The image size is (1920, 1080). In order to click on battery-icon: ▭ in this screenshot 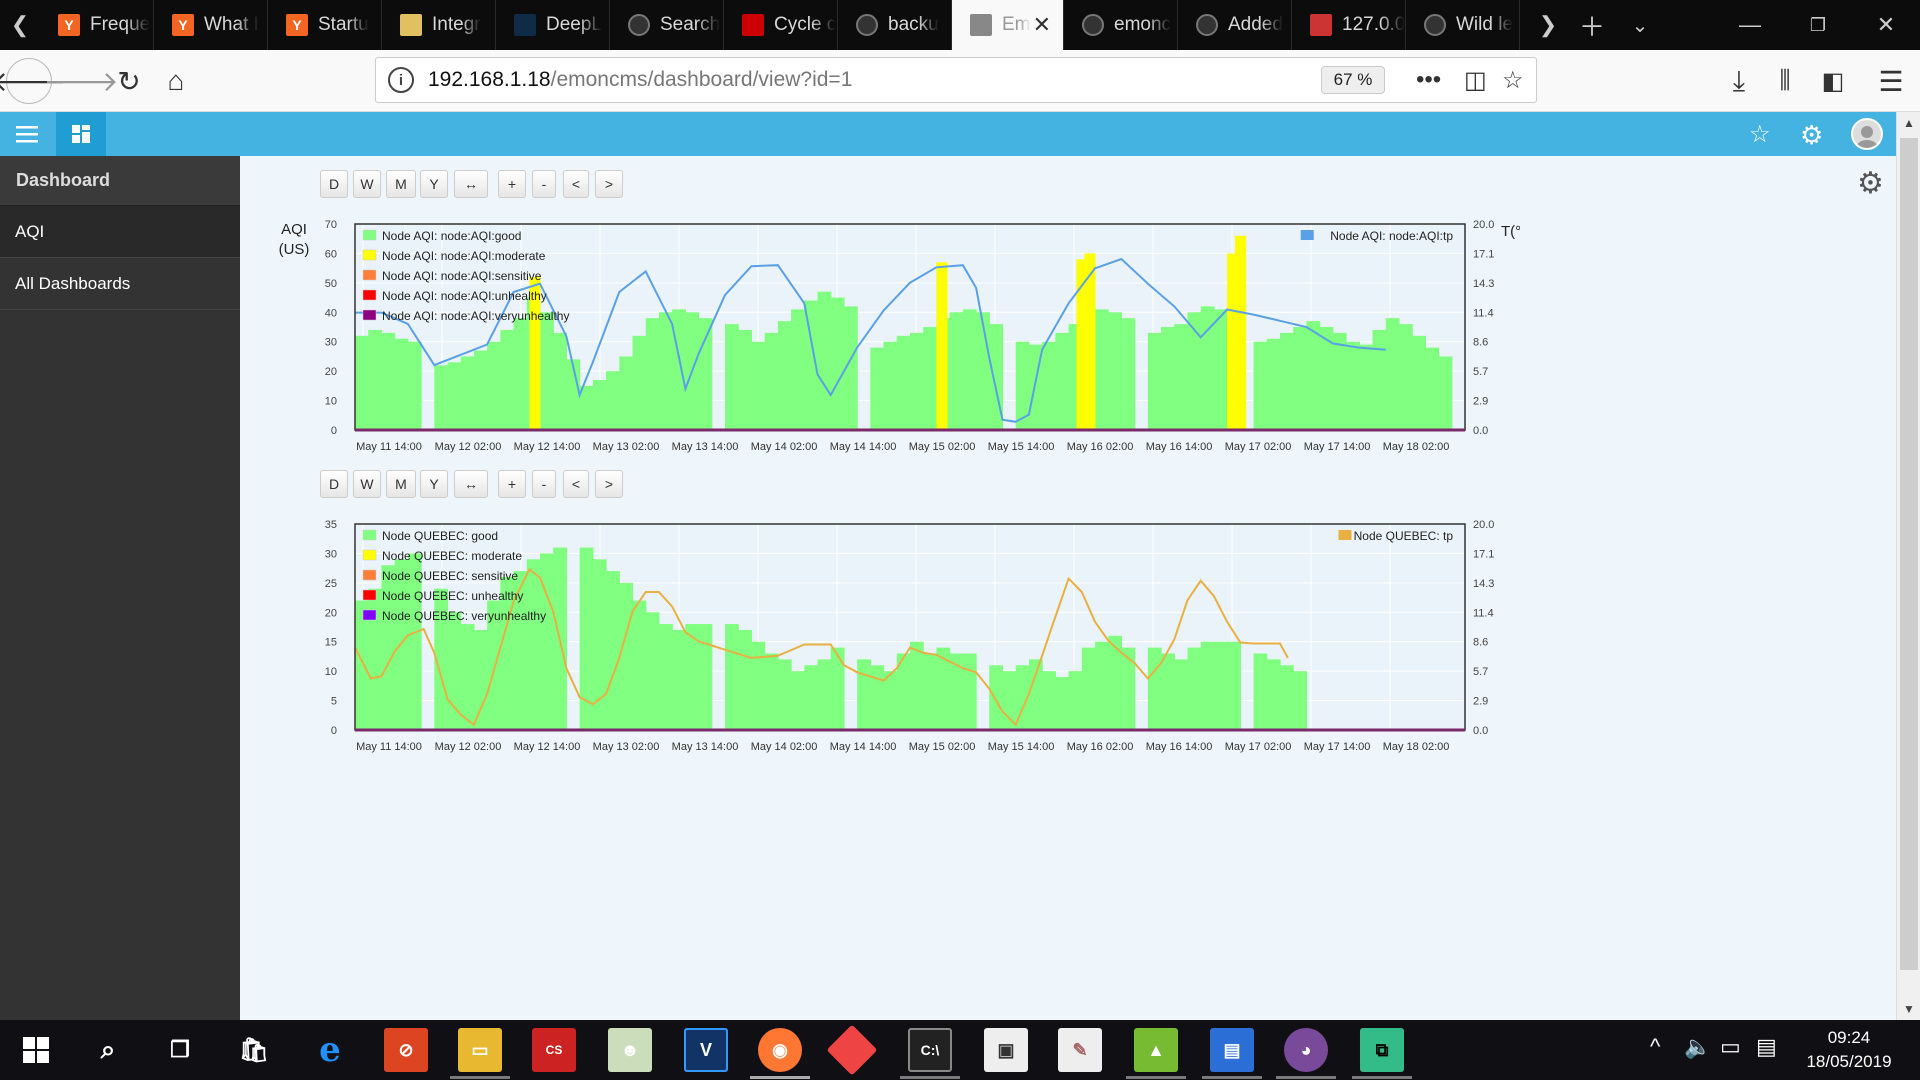, I will do `click(1730, 1046)`.